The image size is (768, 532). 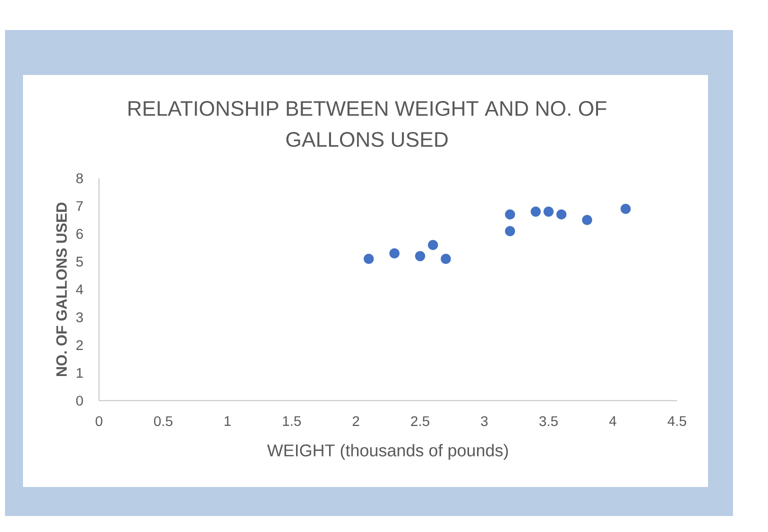 What do you see at coordinates (677, 421) in the screenshot?
I see `x-tick-label: 4.5` at bounding box center [677, 421].